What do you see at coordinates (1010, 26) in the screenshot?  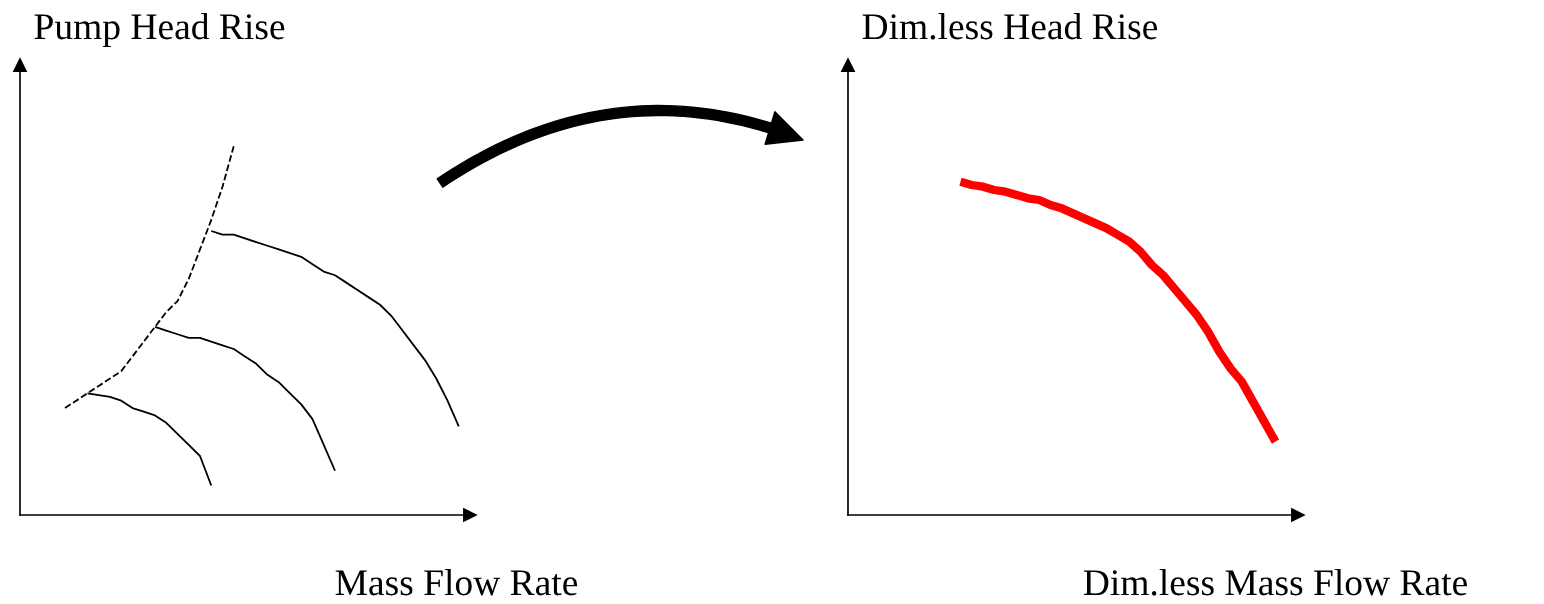 I see `y-axis-title: Dim.less Head Rise` at bounding box center [1010, 26].